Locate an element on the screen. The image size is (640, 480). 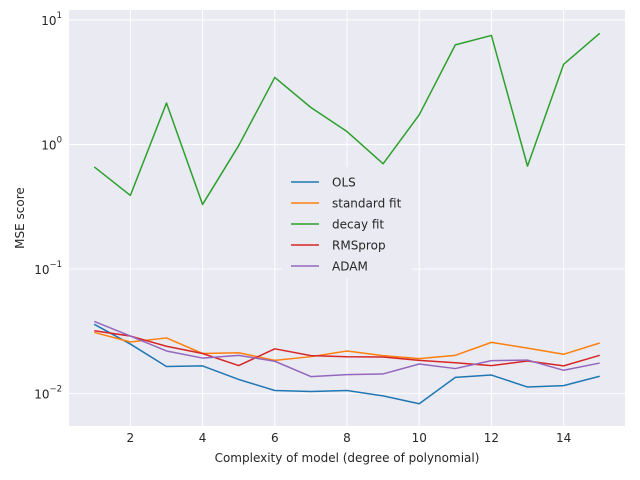
legend-label: ADAM is located at coordinates (350, 267).